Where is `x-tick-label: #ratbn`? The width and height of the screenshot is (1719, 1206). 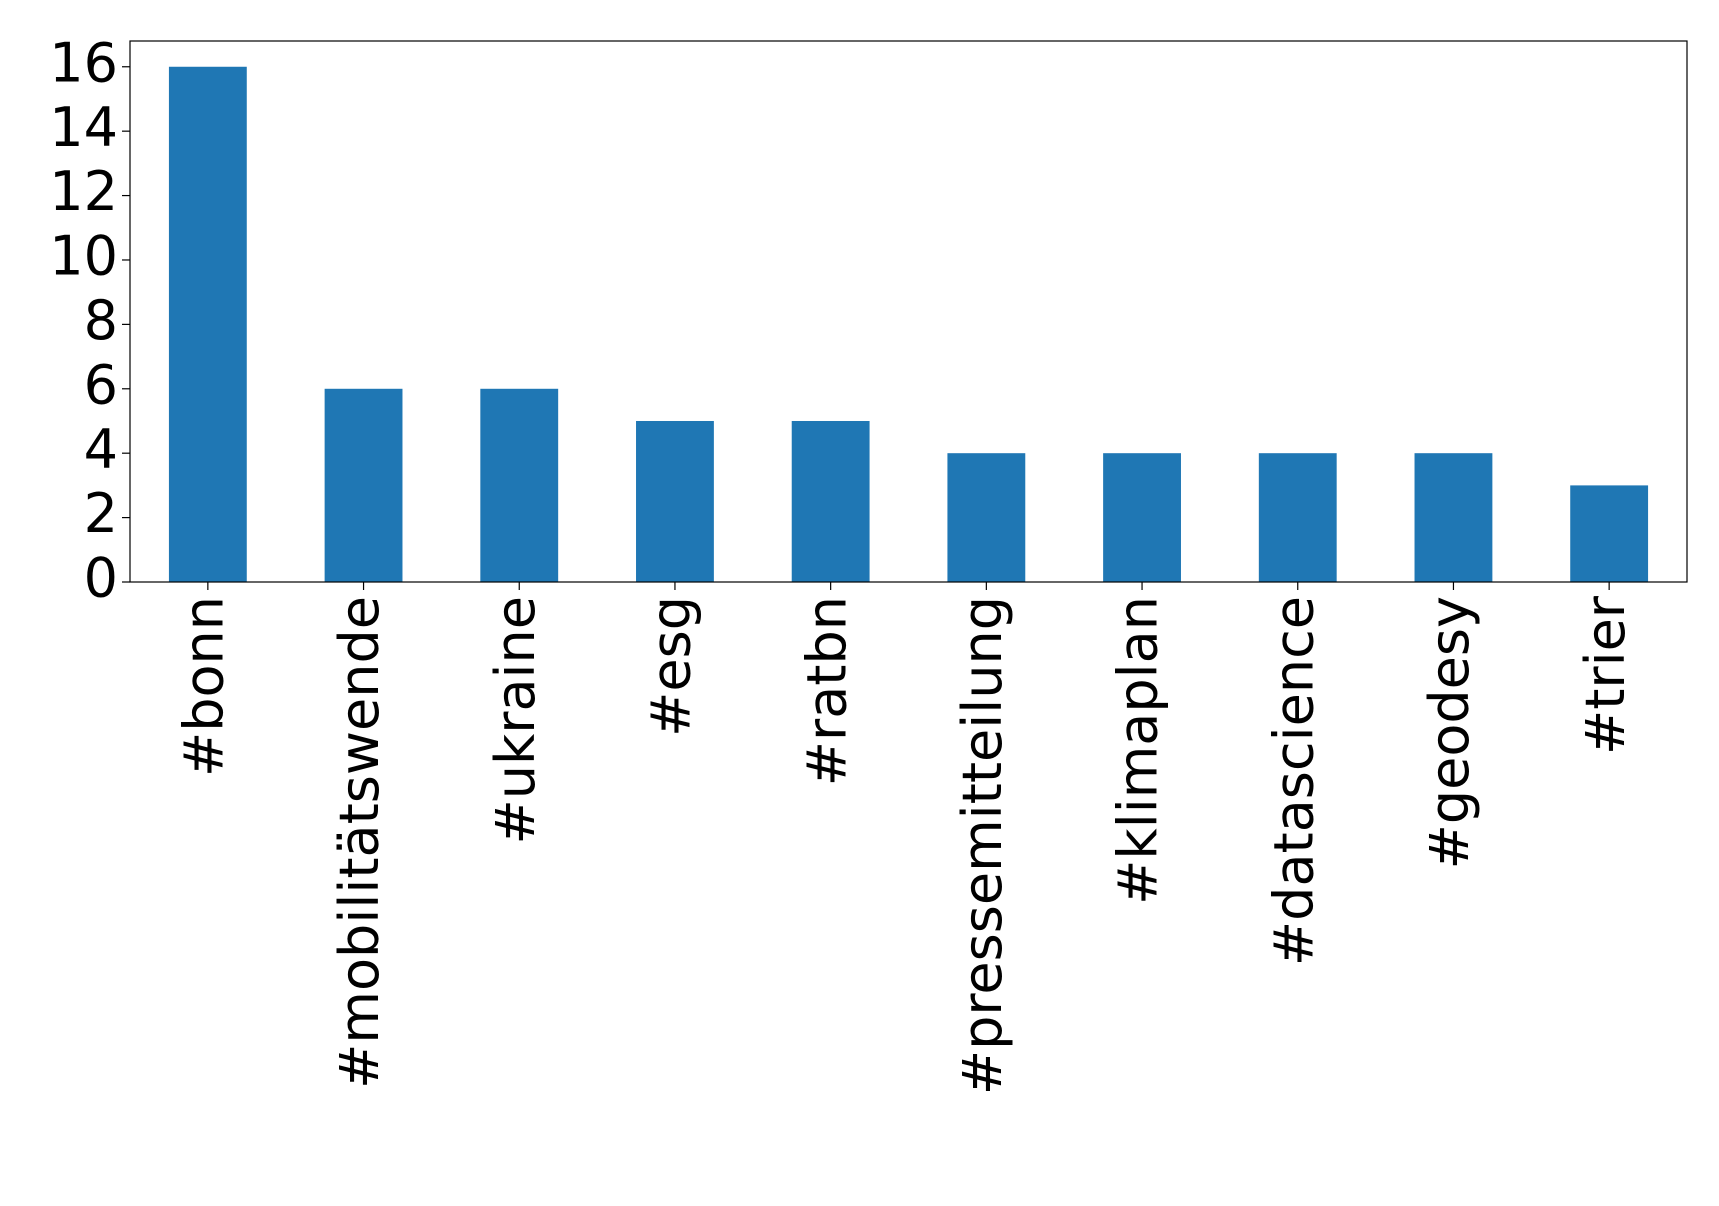 x-tick-label: #ratbn is located at coordinates (826, 691).